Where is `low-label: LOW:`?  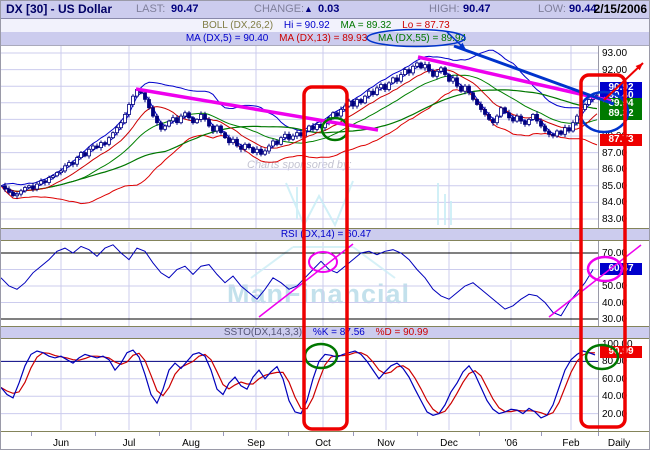 low-label: LOW: is located at coordinates (552, 9).